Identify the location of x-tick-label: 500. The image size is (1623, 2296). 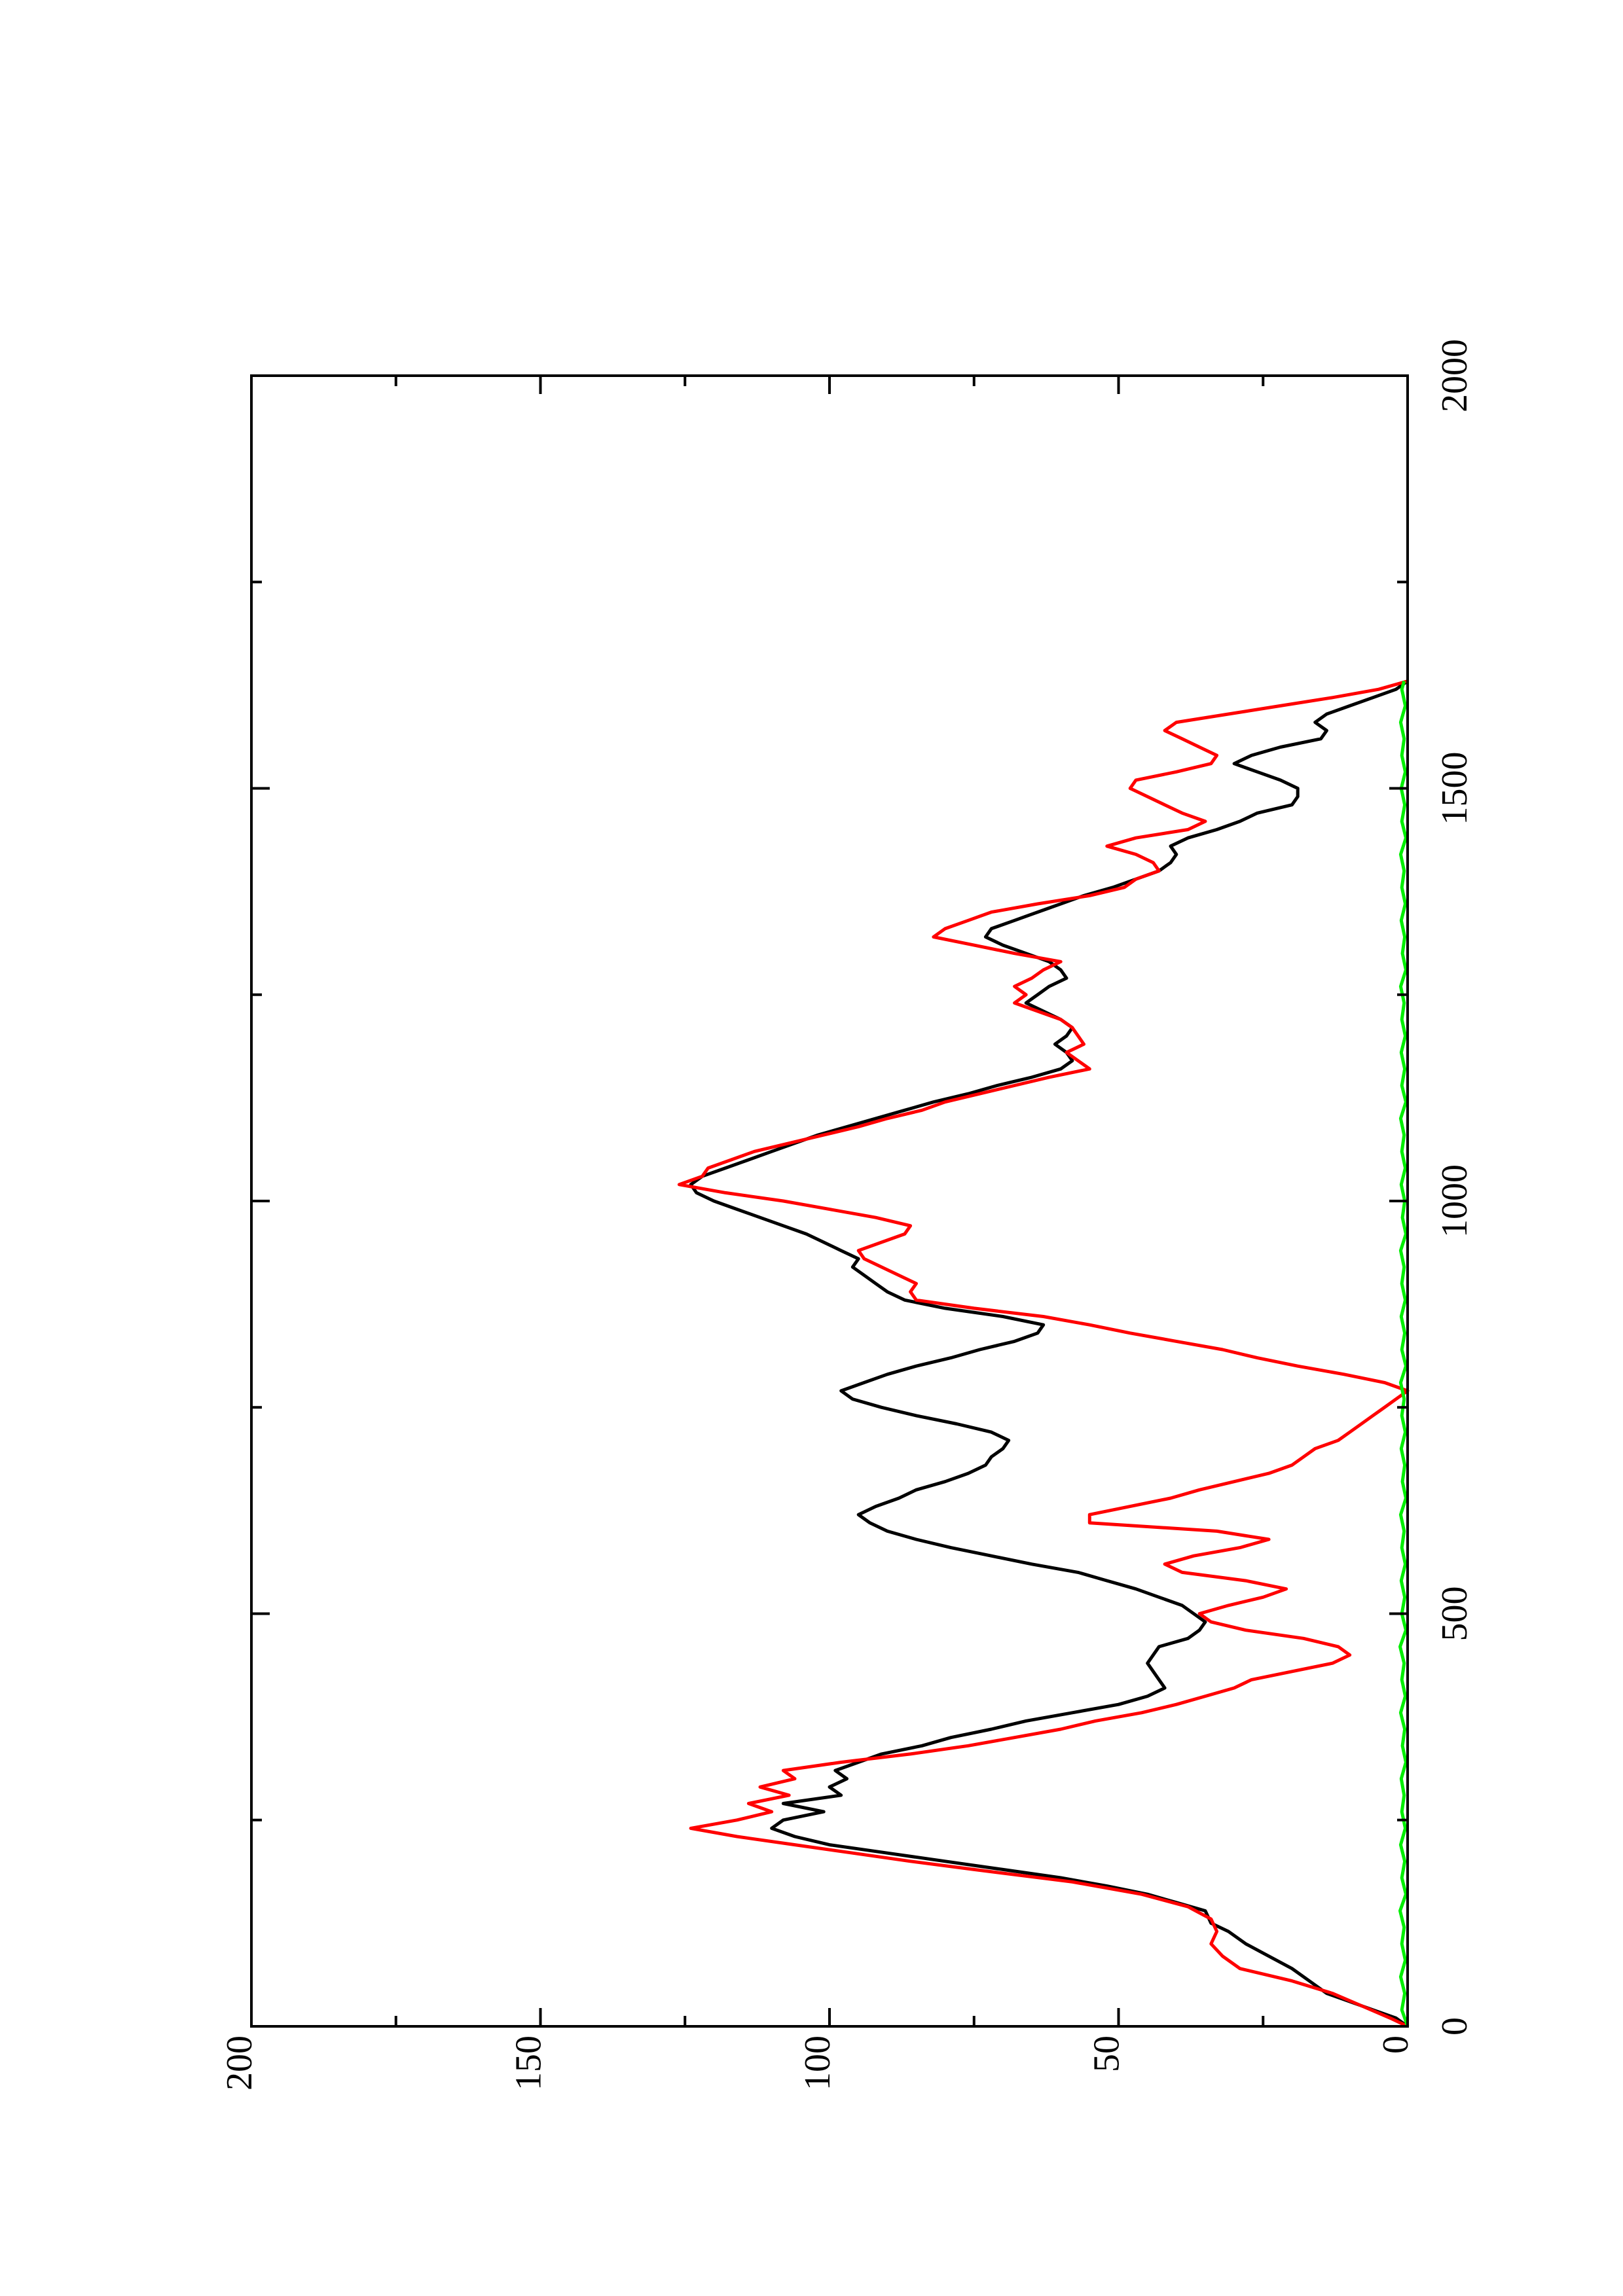
(1454, 1614).